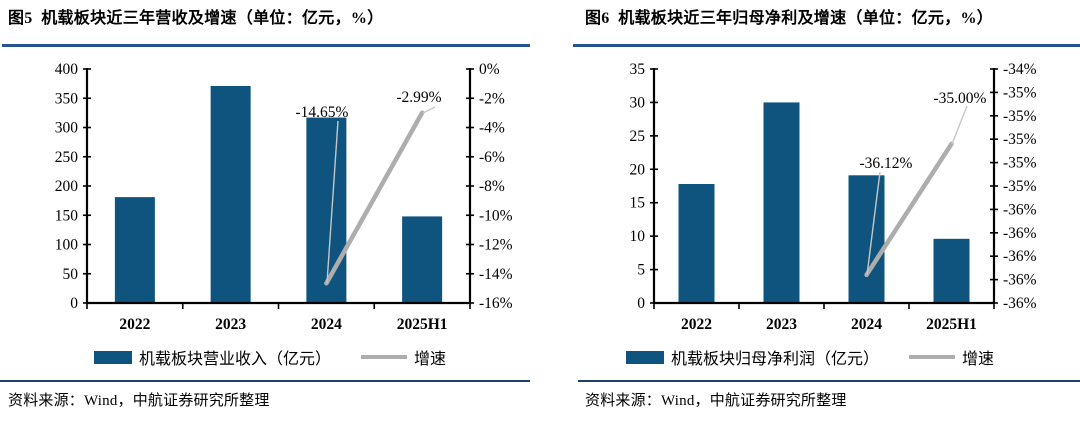  I want to click on svg-text: 0%, so click(489, 69).